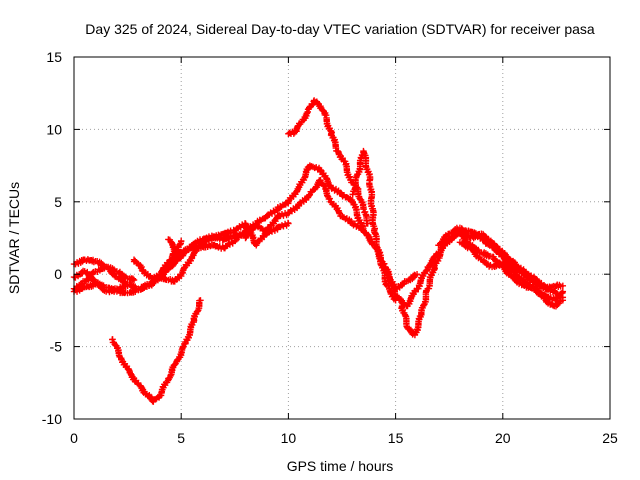  I want to click on y-tick-label: 5, so click(58, 202).